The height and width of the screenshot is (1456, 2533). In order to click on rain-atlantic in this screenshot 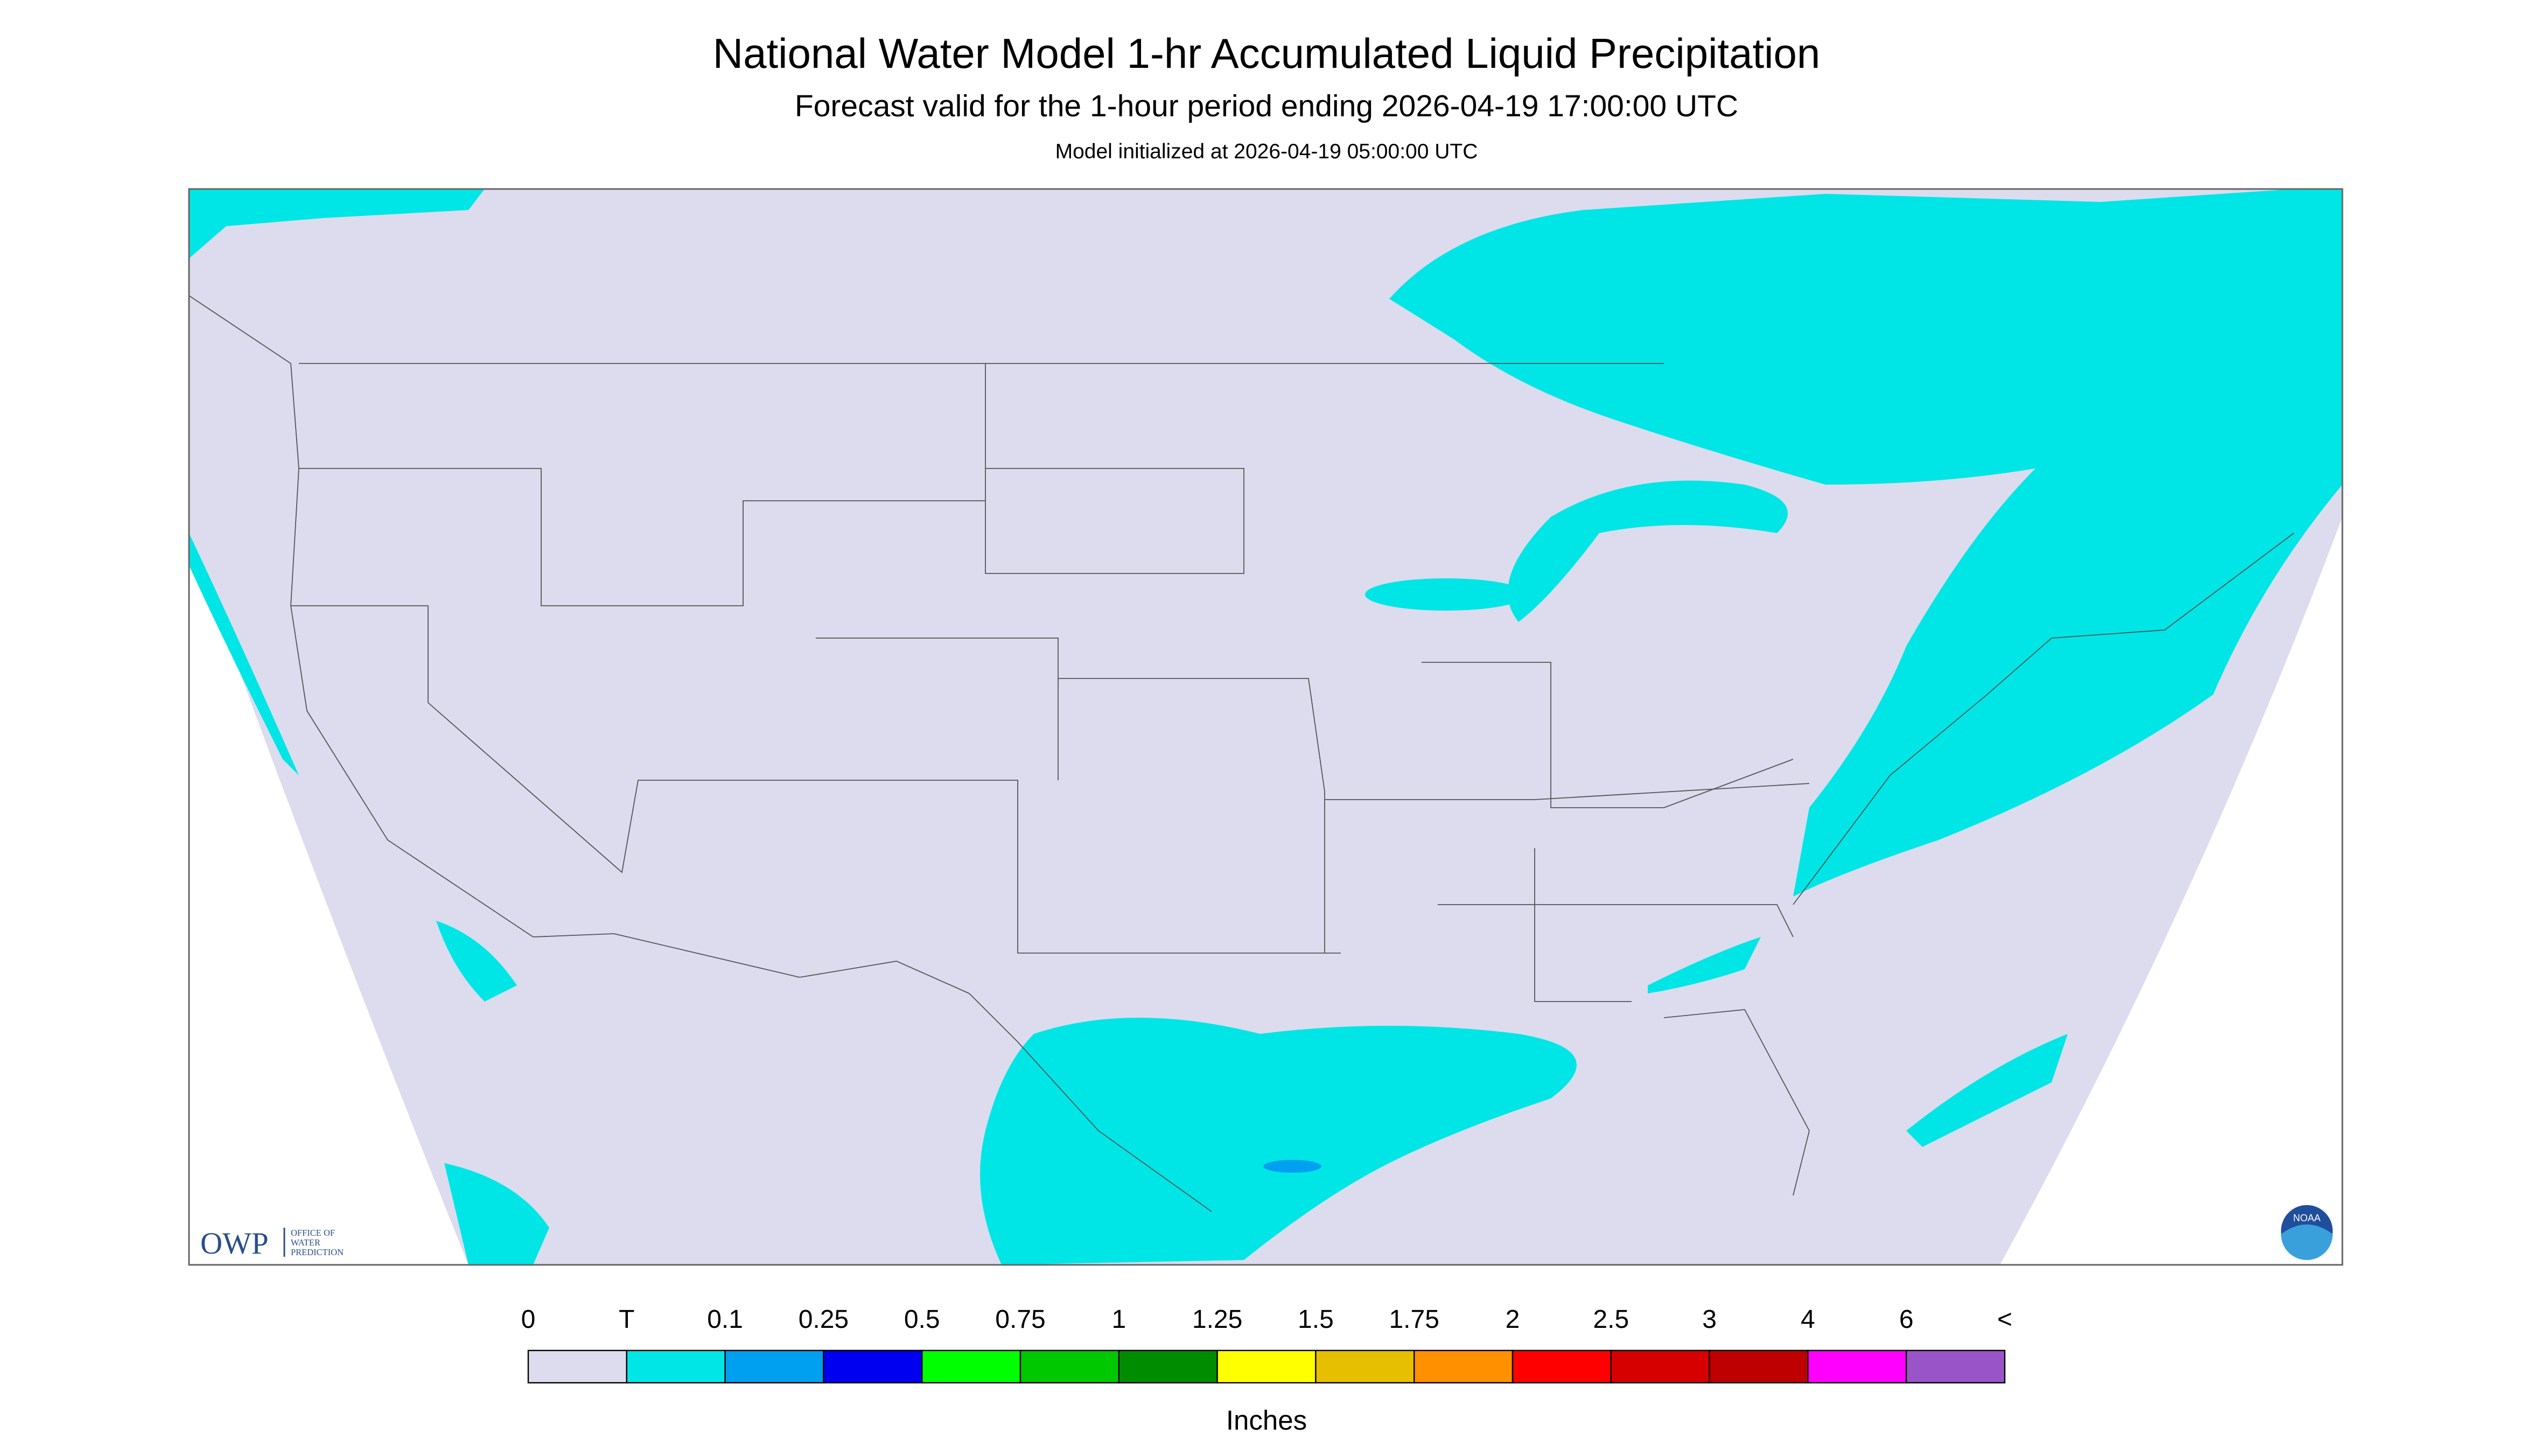, I will do `click(1987, 1090)`.